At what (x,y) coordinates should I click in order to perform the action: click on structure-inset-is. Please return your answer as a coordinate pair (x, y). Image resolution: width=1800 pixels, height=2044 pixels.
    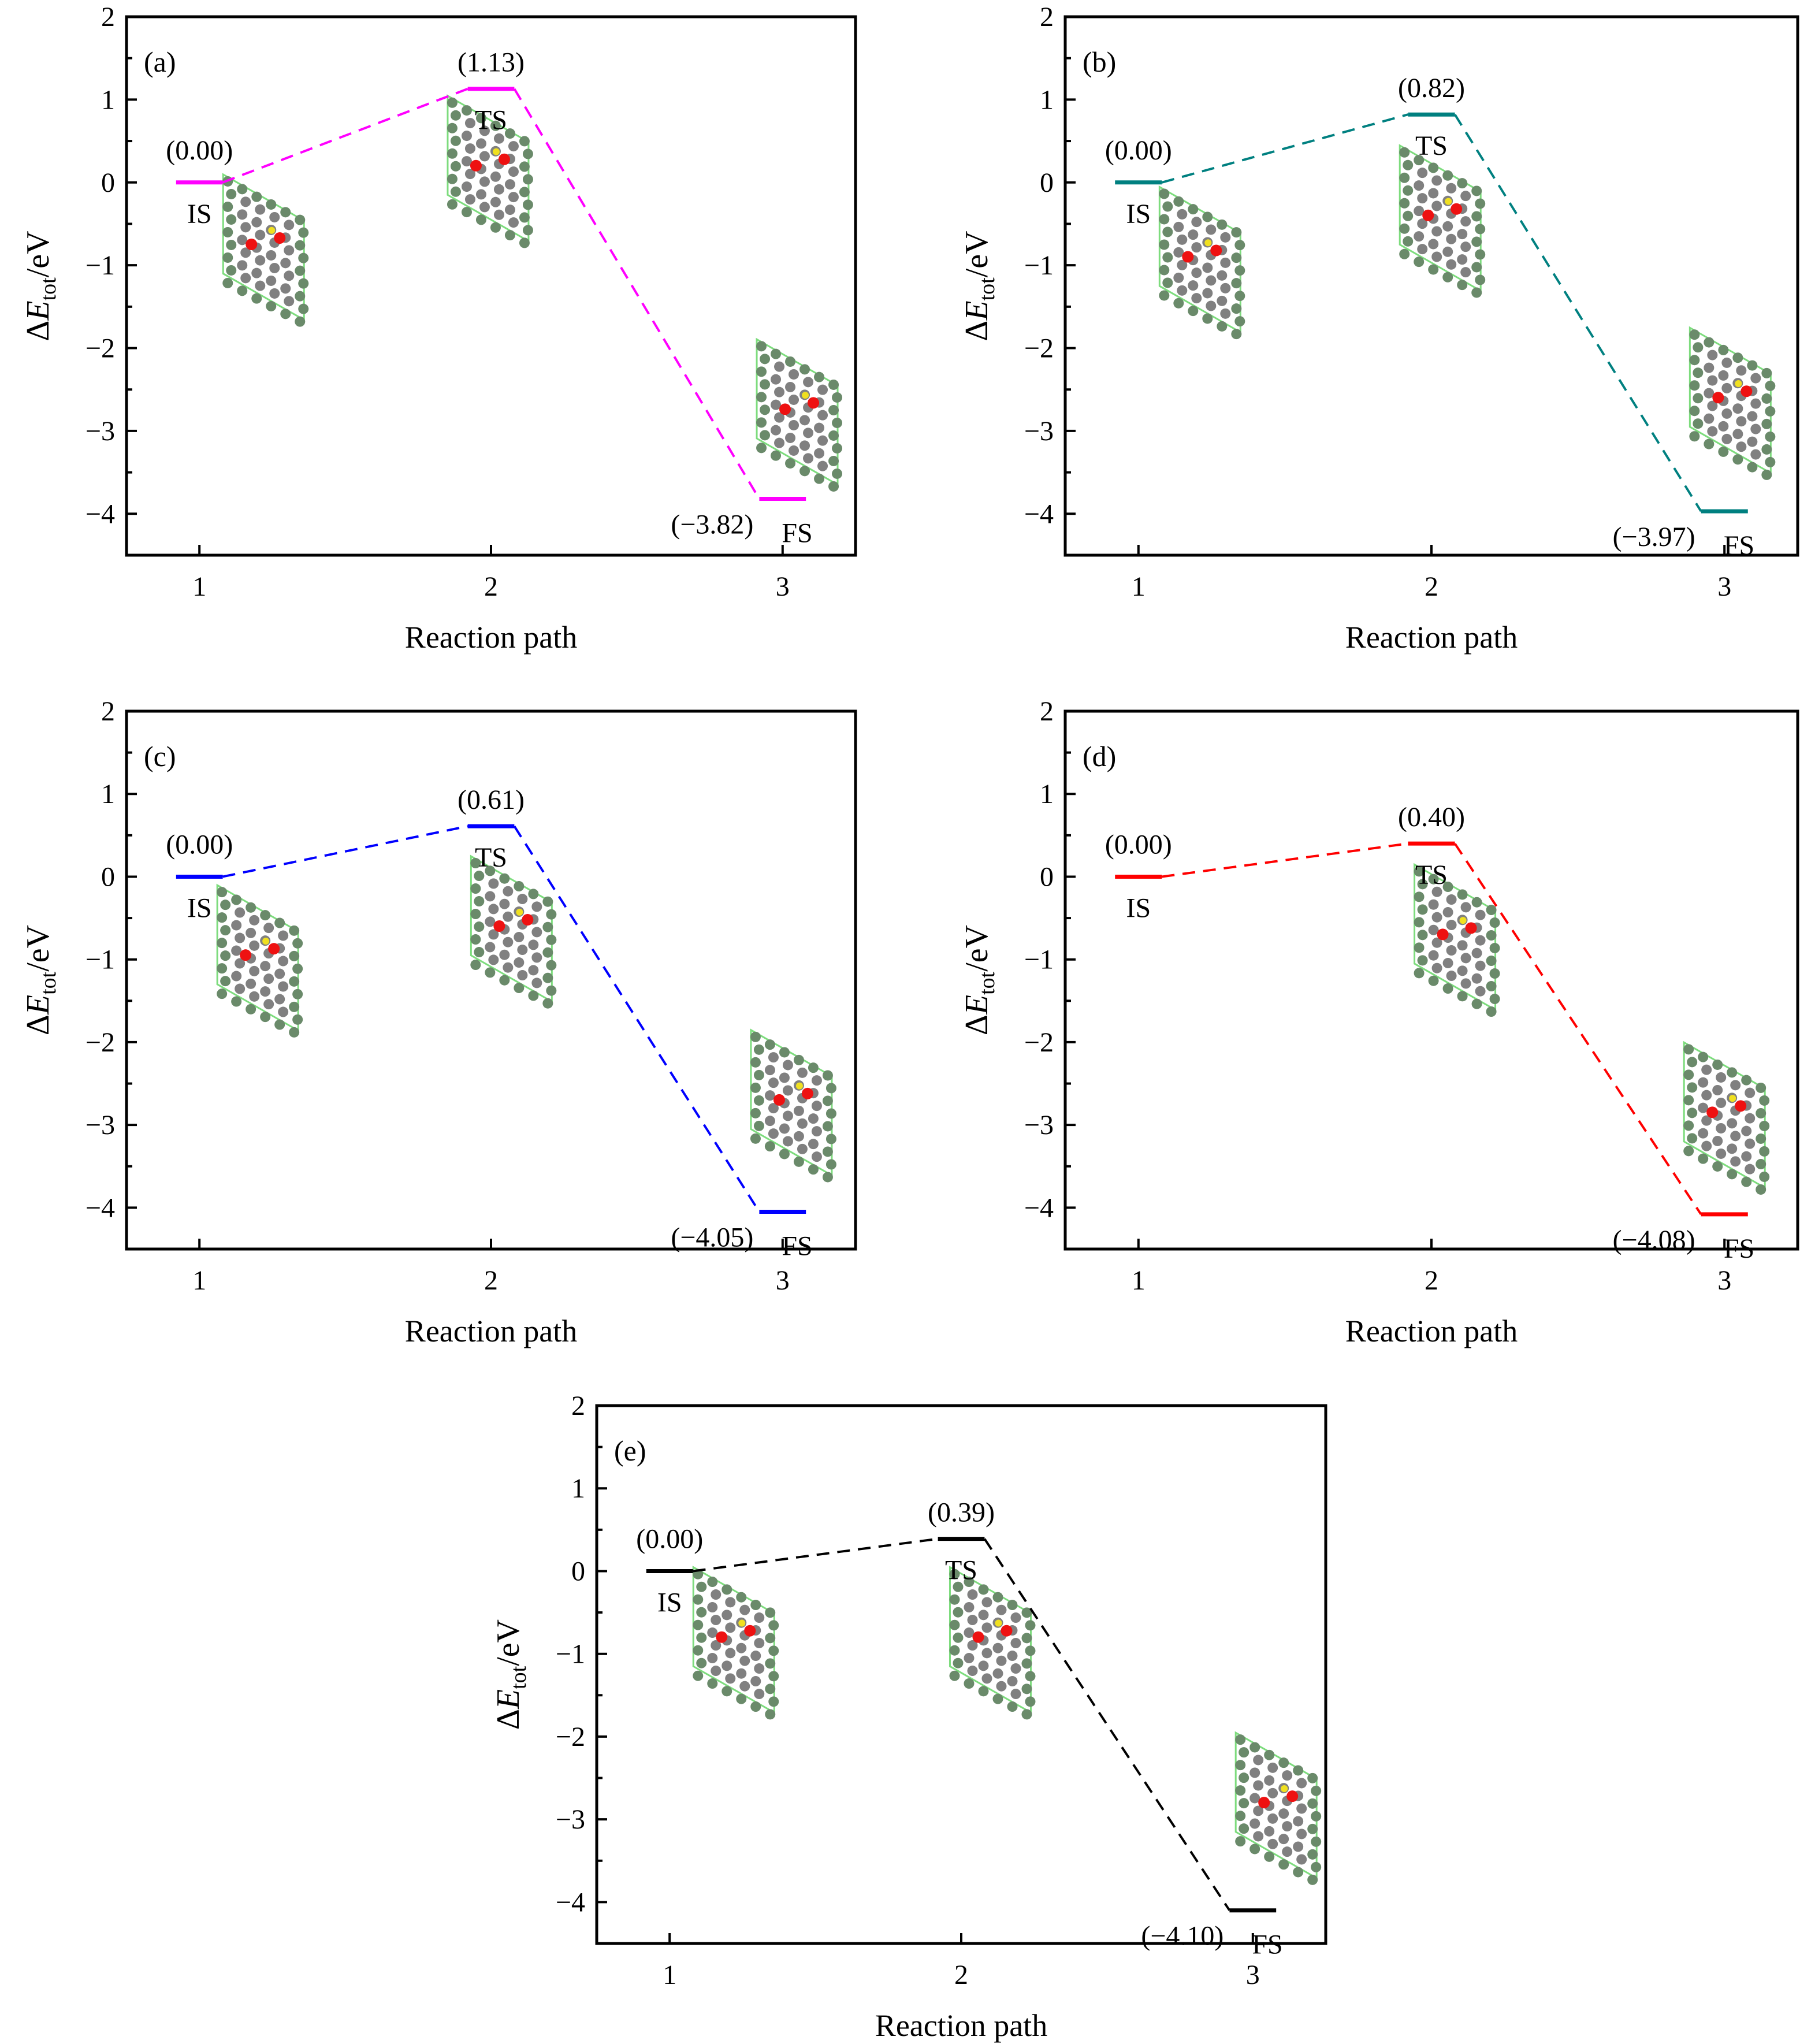
    Looking at the image, I should click on (259, 961).